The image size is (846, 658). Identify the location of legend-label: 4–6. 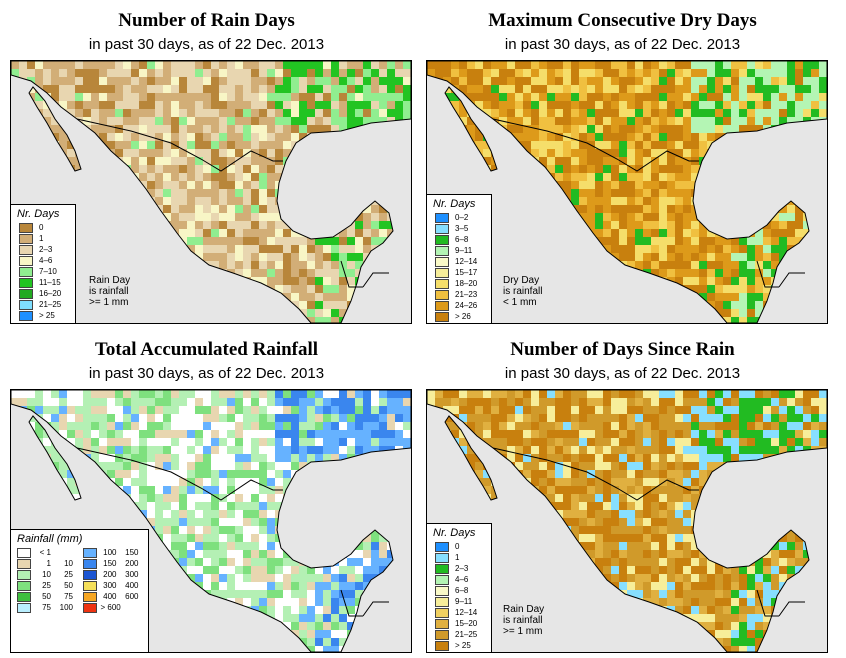
(46, 260).